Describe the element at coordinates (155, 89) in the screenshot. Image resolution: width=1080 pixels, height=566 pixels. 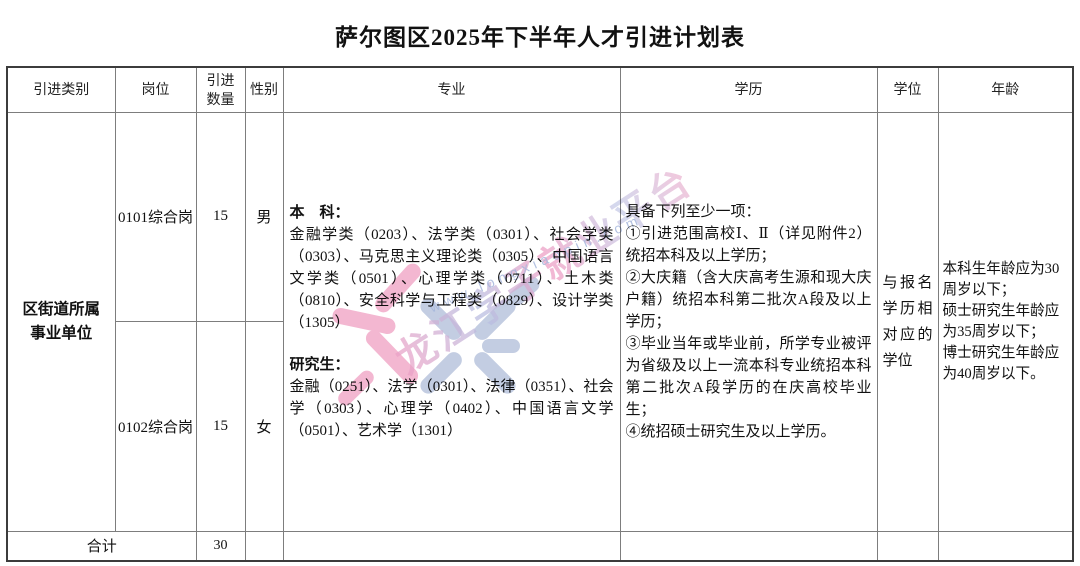
I see `col-header-post: 岗位` at that location.